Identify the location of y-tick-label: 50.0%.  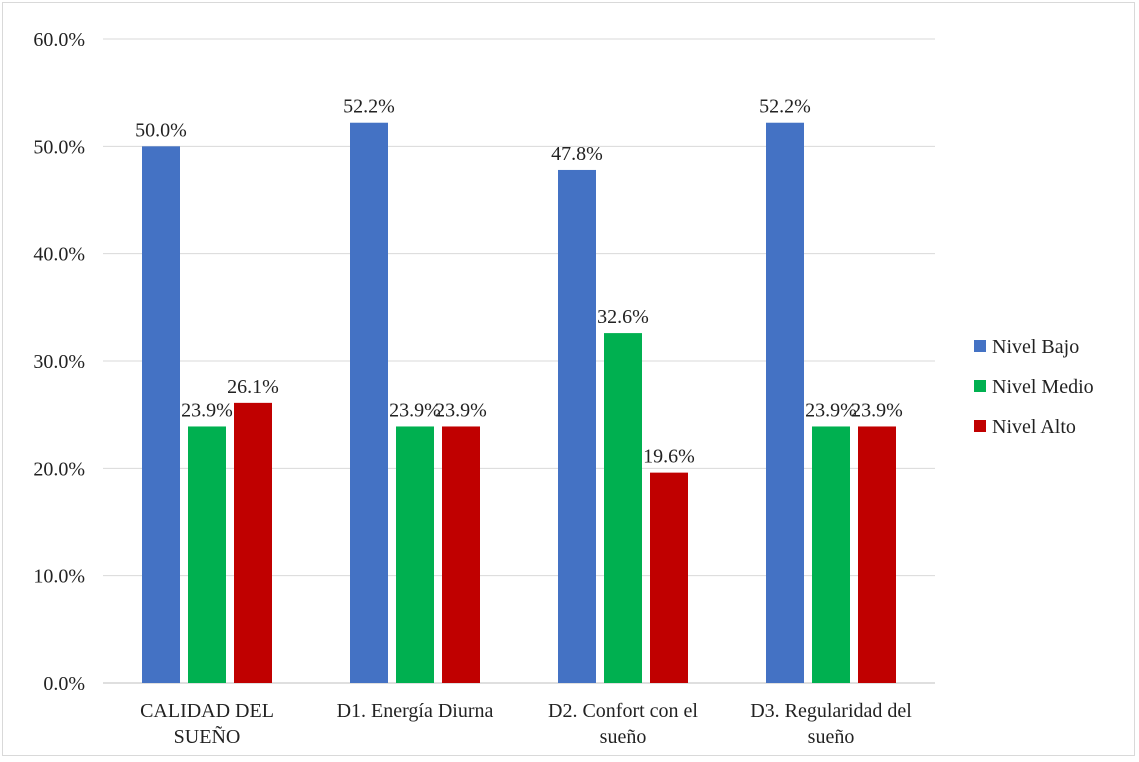
(59, 147).